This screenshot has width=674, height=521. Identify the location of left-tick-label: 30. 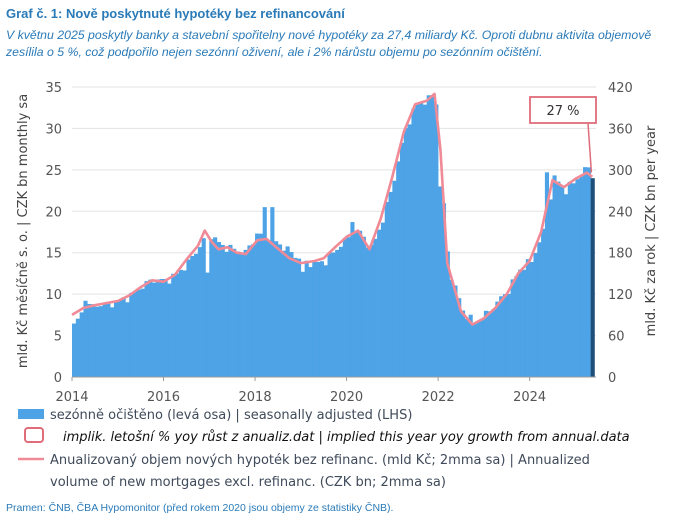
(53, 129).